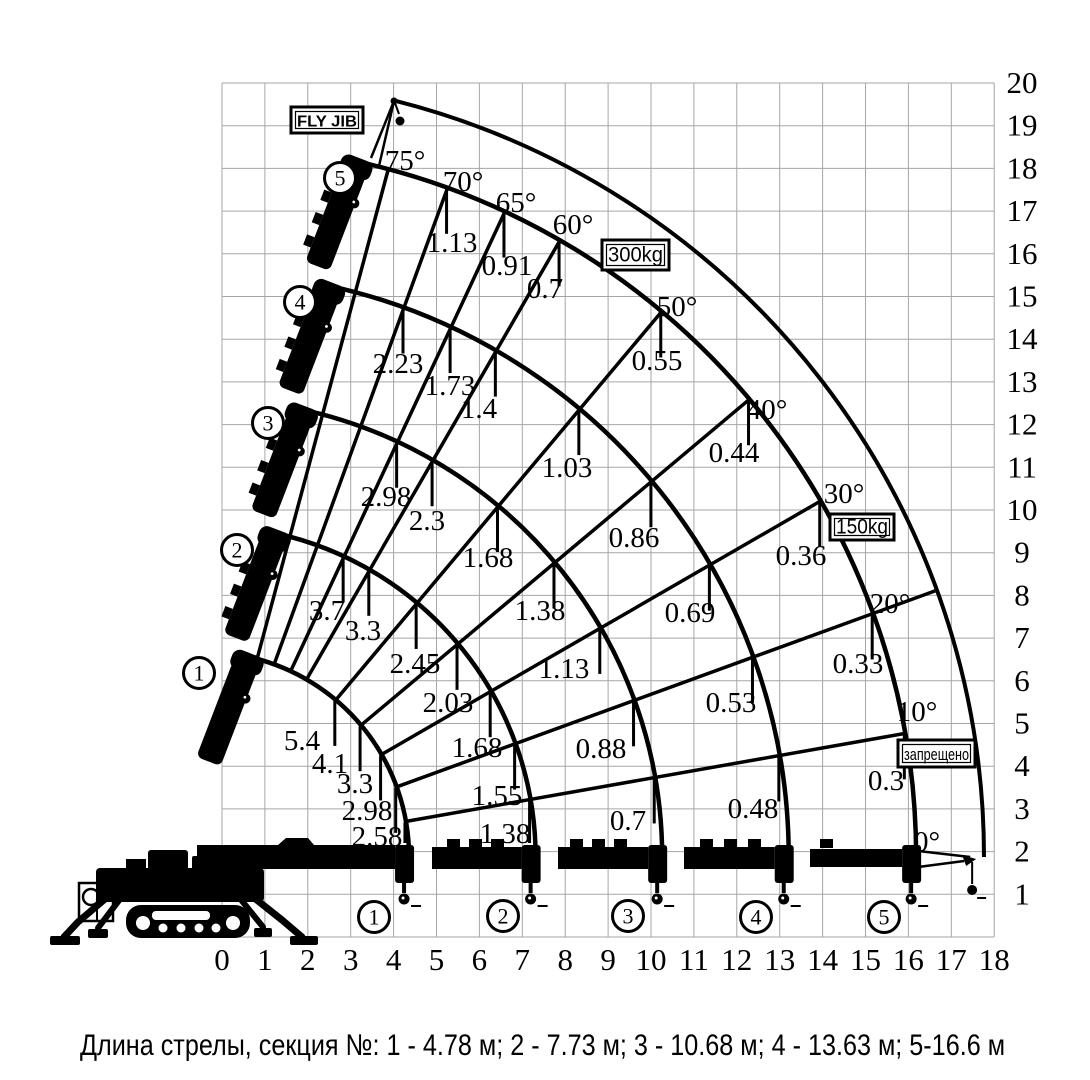 The width and height of the screenshot is (1090, 1080). I want to click on crane-engine-box, so click(216, 863).